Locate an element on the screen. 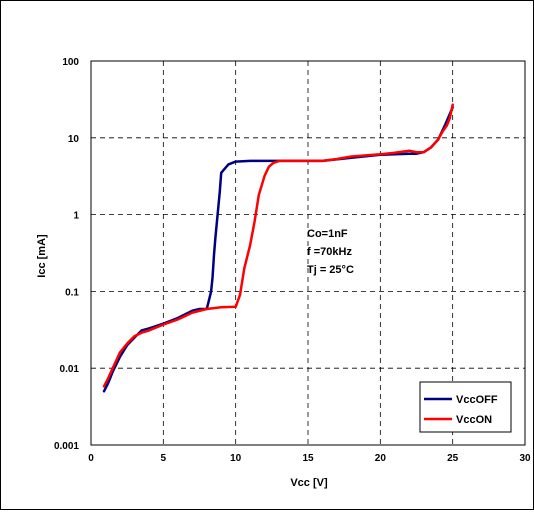 This screenshot has width=534, height=514. legend-label-vccoff: VccOFF is located at coordinates (477, 400).